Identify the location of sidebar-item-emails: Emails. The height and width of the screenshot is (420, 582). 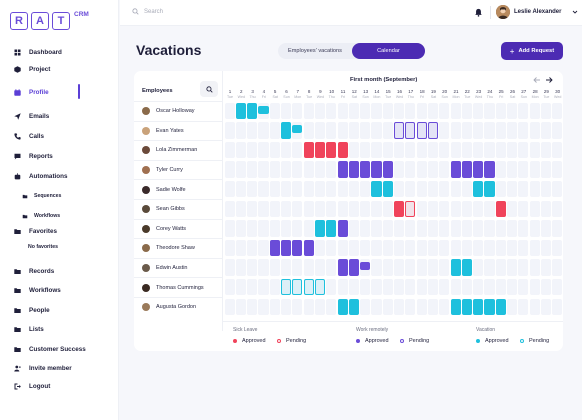
(64, 116).